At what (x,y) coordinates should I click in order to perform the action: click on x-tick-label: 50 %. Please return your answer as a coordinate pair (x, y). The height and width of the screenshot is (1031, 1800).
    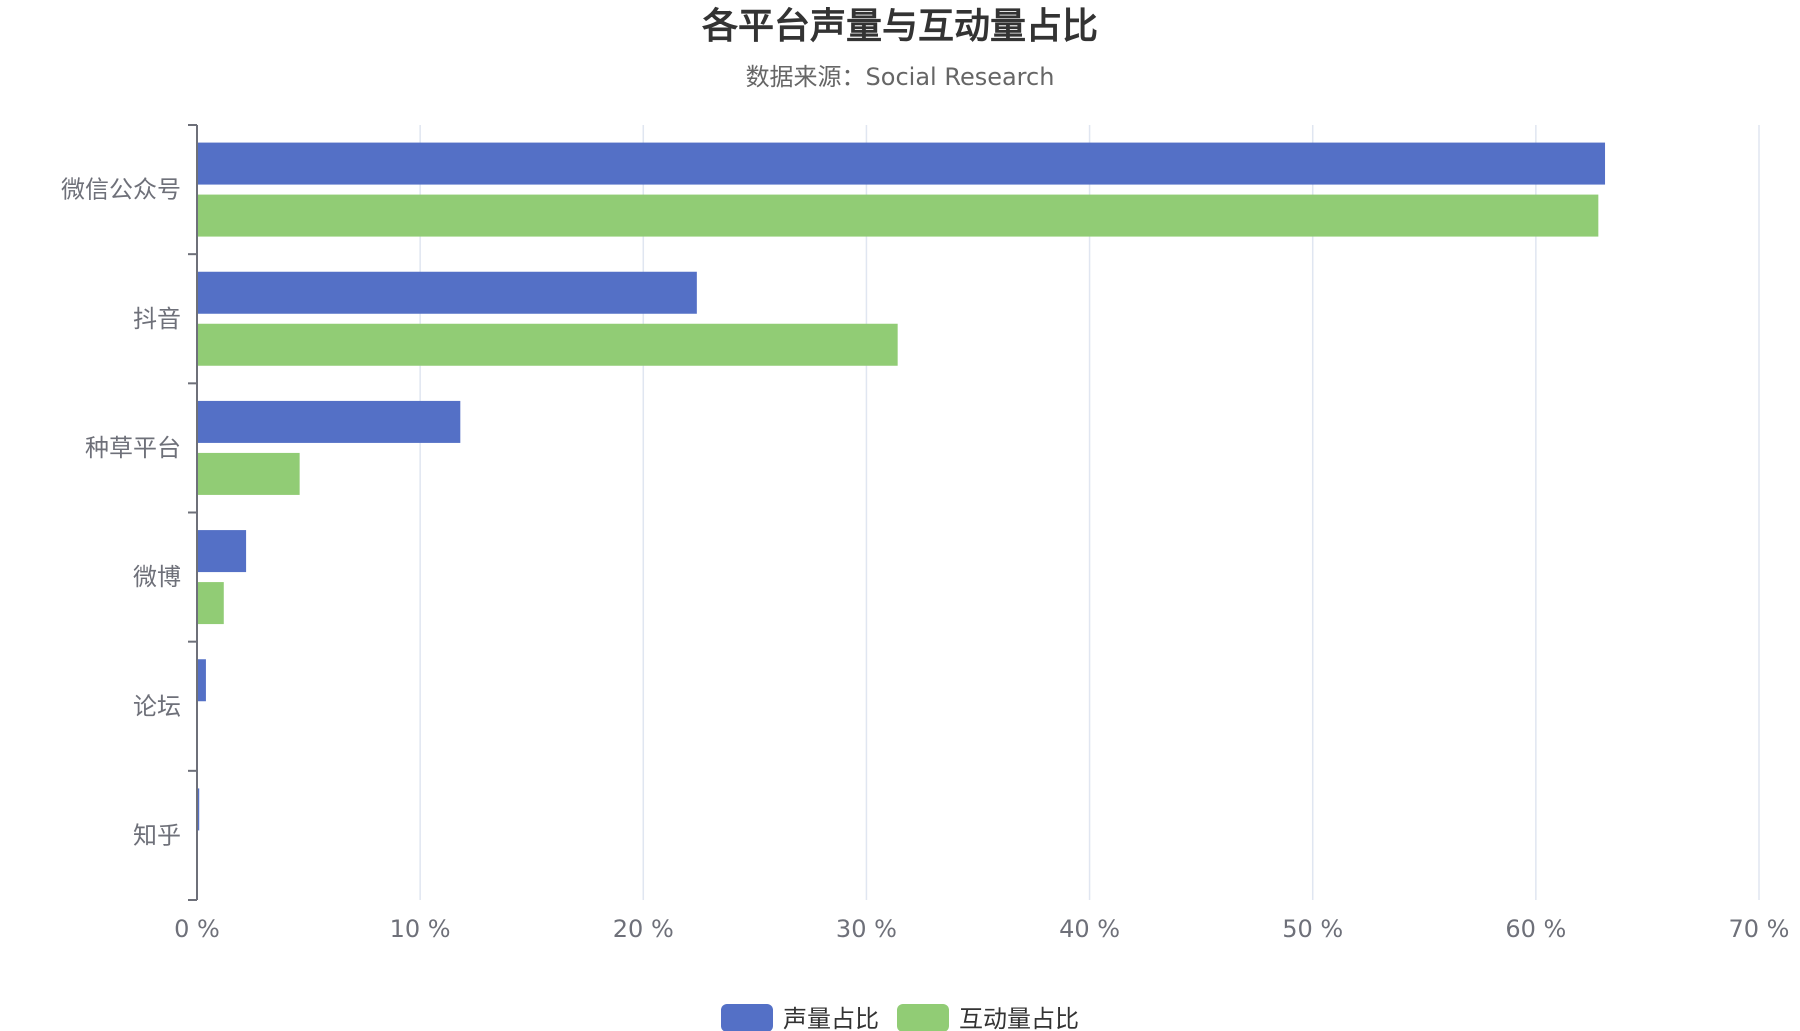
    Looking at the image, I should click on (1312, 929).